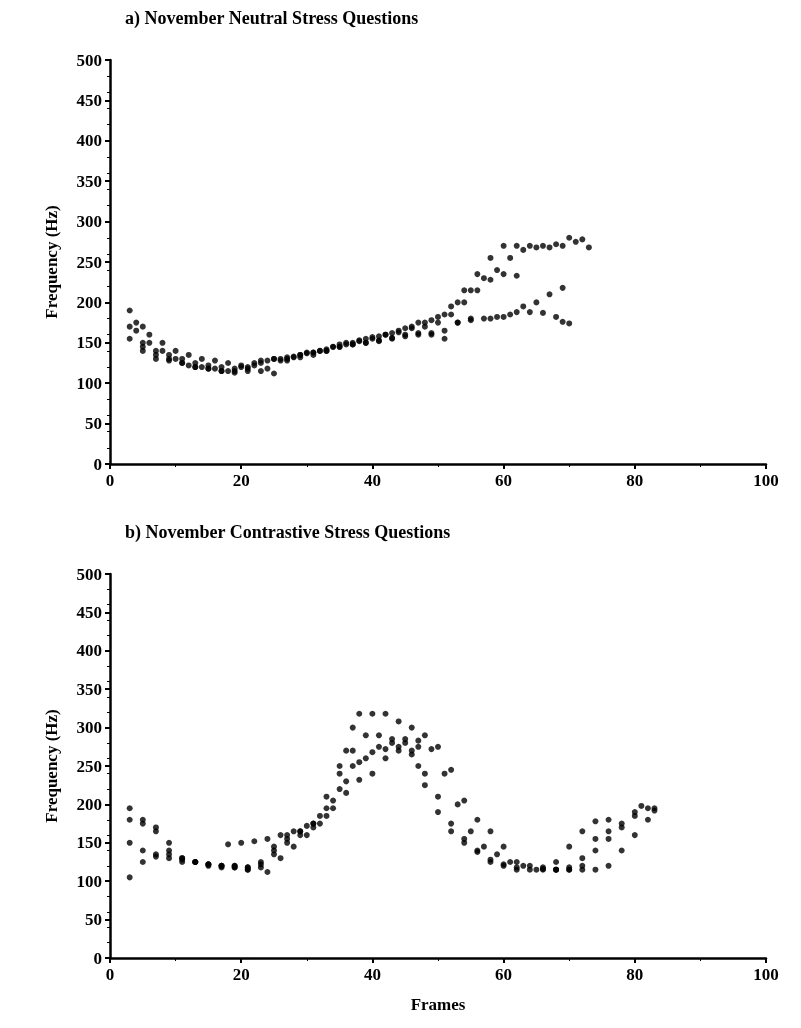 The width and height of the screenshot is (801, 1028). Describe the element at coordinates (288, 532) in the screenshot. I see `chart-title: b) November Contrastive Stress Questions` at that location.